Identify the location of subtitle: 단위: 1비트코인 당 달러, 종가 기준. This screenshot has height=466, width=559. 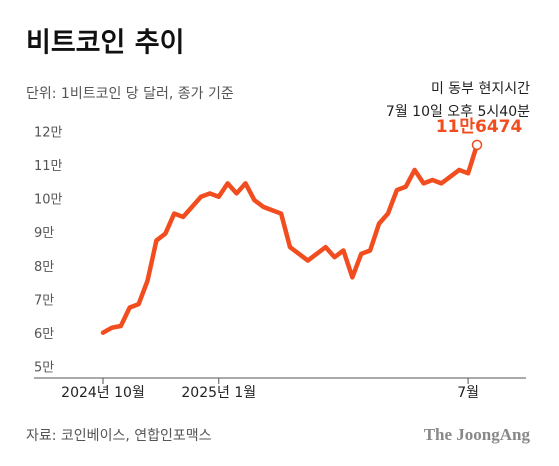
(130, 94).